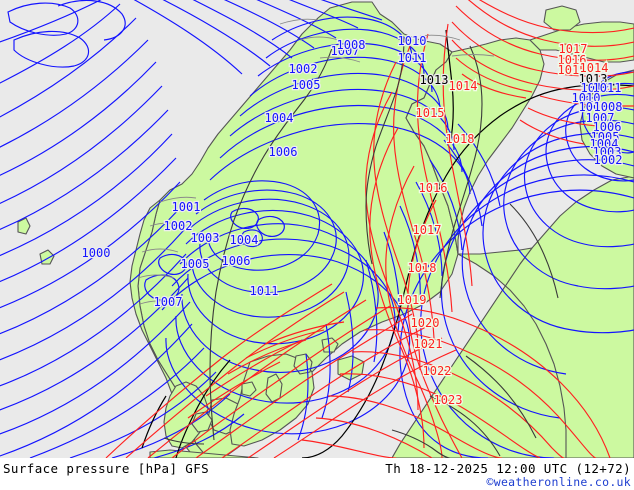 The height and width of the screenshot is (490, 634). I want to click on isobar-label-halo: 1000, so click(96, 253).